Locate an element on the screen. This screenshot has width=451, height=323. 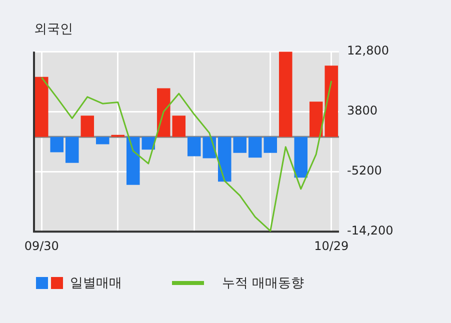
y-tick-label: -14,200 is located at coordinates (370, 231).